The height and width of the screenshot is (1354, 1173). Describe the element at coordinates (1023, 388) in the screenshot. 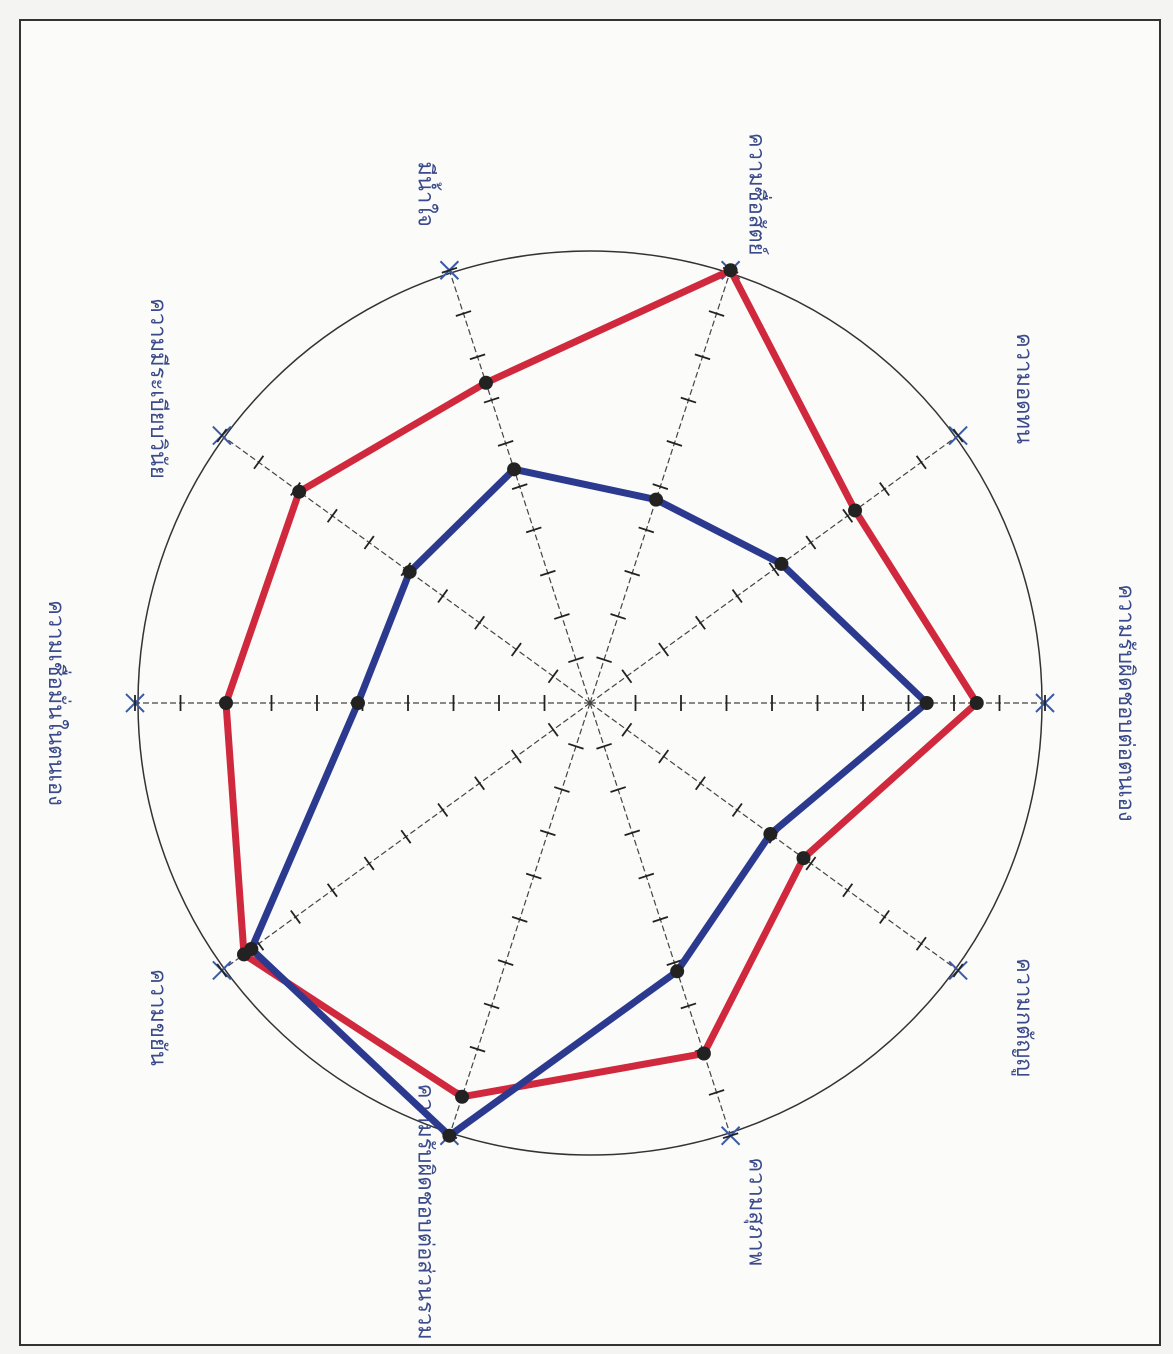

I see `axis-label: ความอดทน` at that location.